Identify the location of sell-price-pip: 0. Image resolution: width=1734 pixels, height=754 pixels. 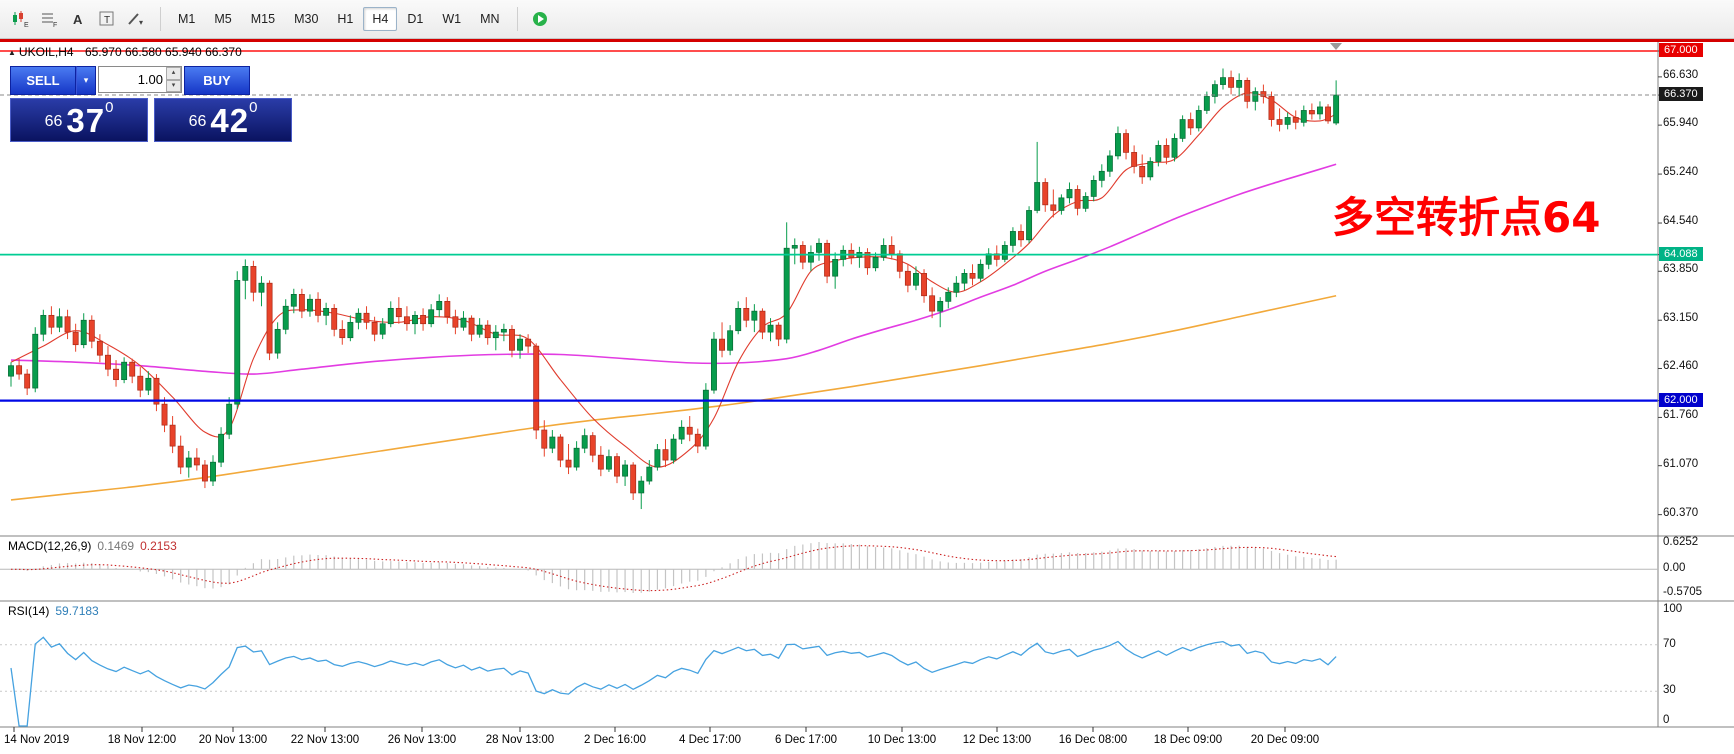
(109, 107).